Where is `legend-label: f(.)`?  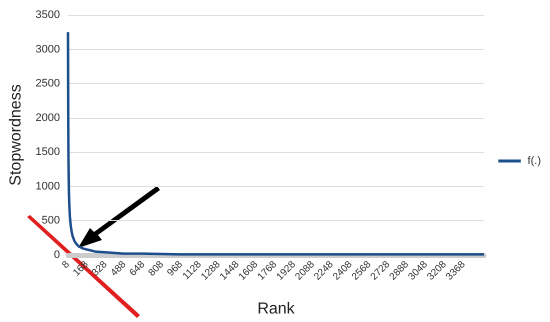 legend-label: f(.) is located at coordinates (535, 161).